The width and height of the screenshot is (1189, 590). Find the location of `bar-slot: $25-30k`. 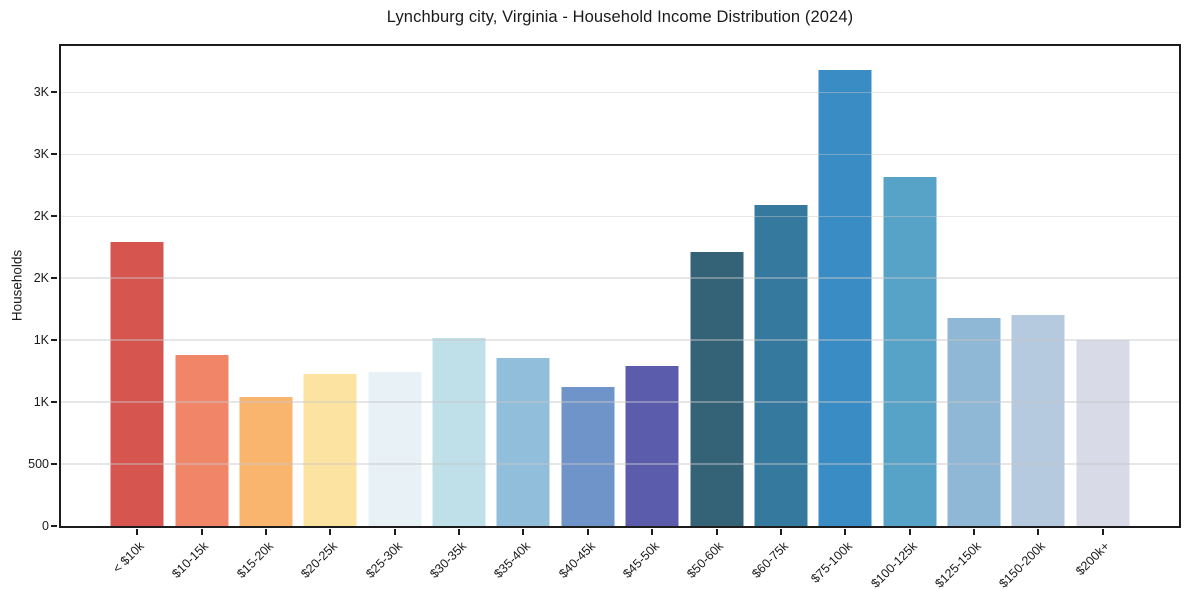

bar-slot: $25-30k is located at coordinates (395, 313).